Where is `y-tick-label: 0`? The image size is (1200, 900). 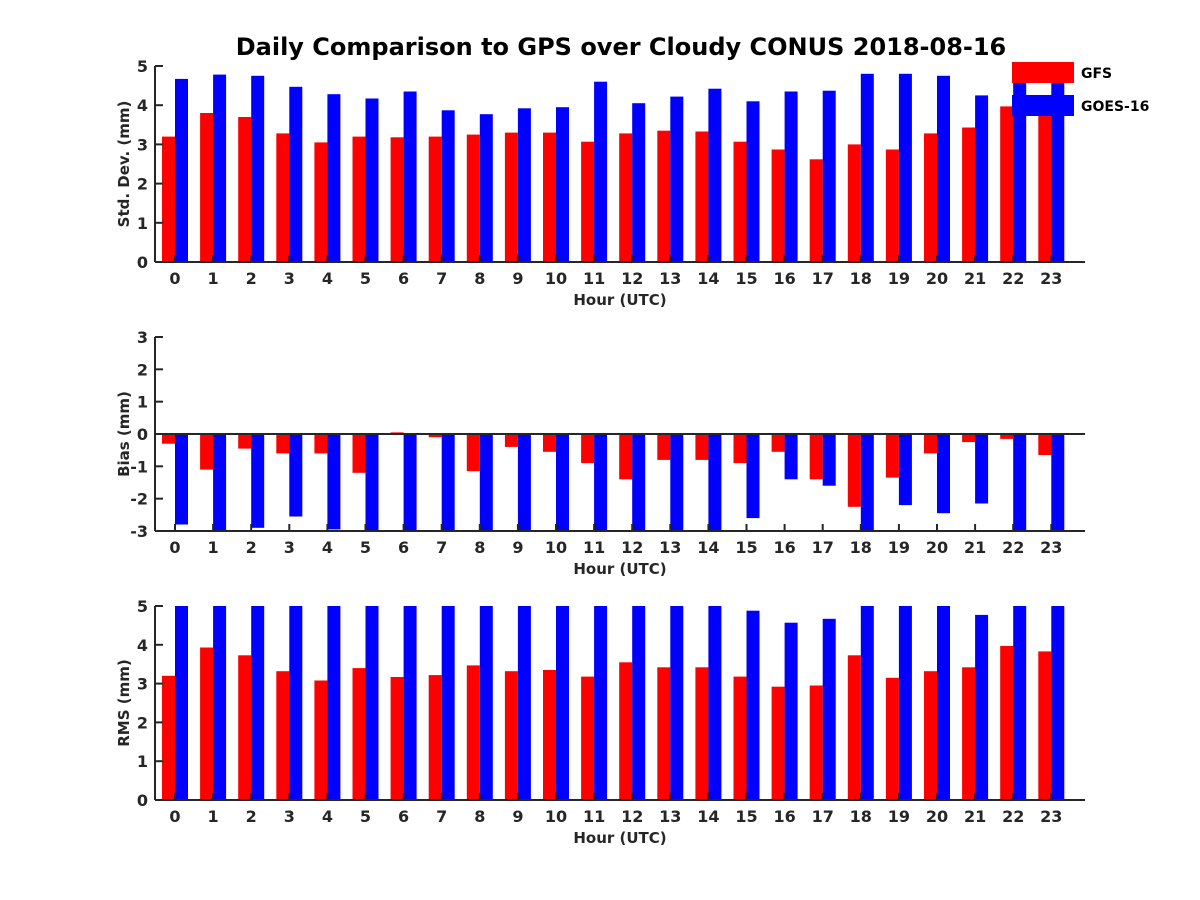
y-tick-label: 0 is located at coordinates (142, 800).